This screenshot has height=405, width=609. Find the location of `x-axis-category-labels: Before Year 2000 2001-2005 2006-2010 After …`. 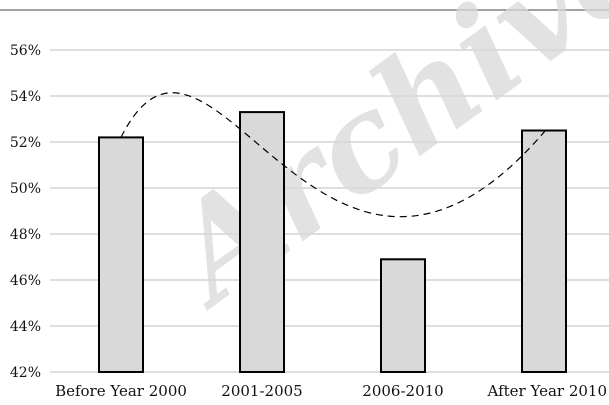

x-axis-category-labels: Before Year 2000 2001-2005 2006-2010 After … is located at coordinates (331, 391).